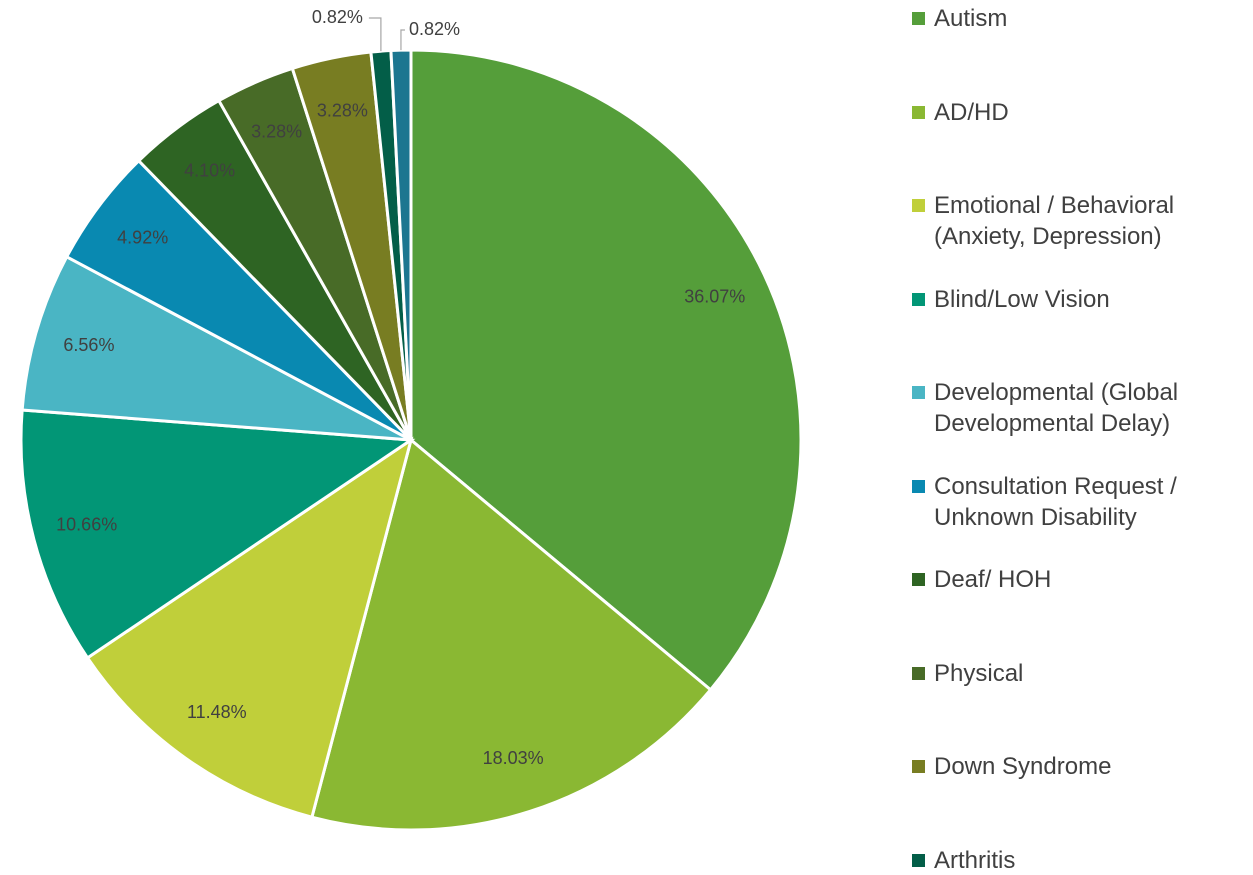  I want to click on legend-item: Autism, so click(1080, 18).